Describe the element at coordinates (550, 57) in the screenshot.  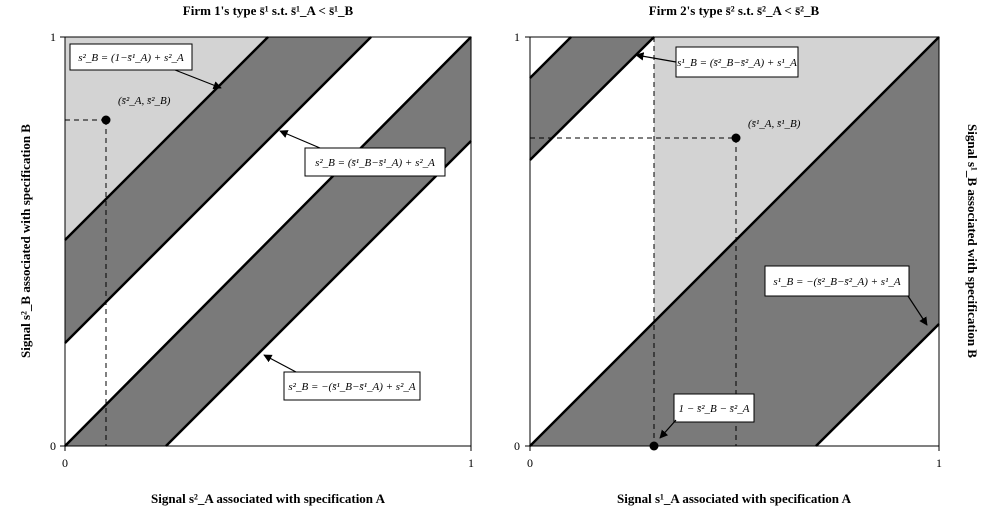
I see `right-line-upper-a` at that location.